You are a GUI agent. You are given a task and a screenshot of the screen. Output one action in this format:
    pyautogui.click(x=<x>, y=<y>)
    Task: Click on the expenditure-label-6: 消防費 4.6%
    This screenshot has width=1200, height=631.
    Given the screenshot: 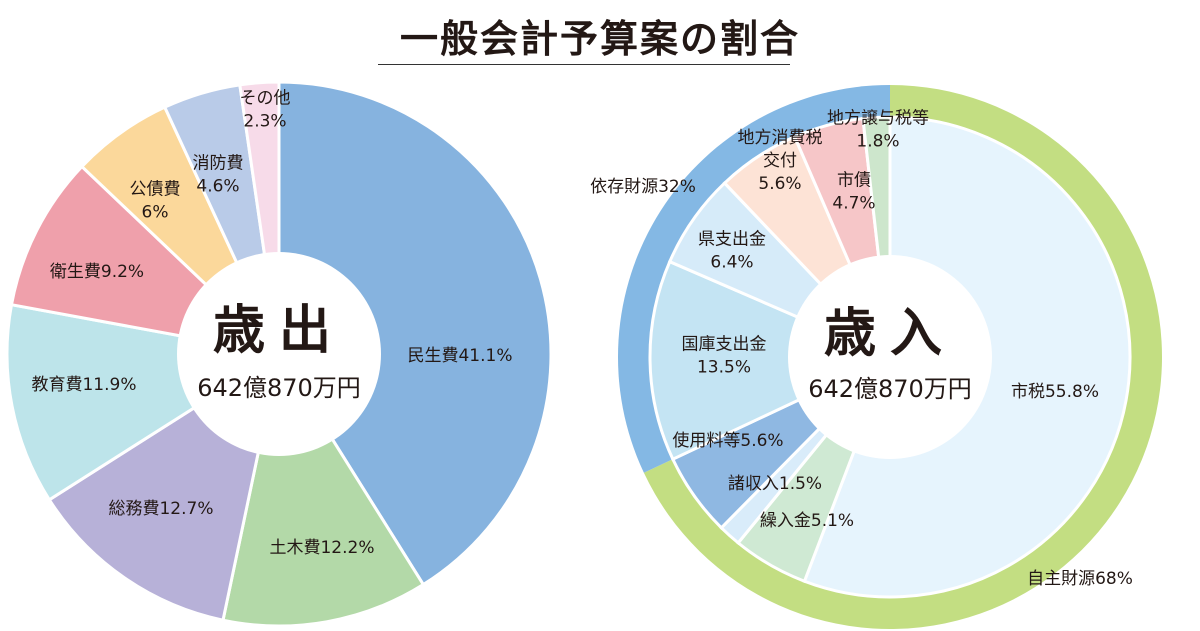 What is the action you would take?
    pyautogui.click(x=218, y=175)
    